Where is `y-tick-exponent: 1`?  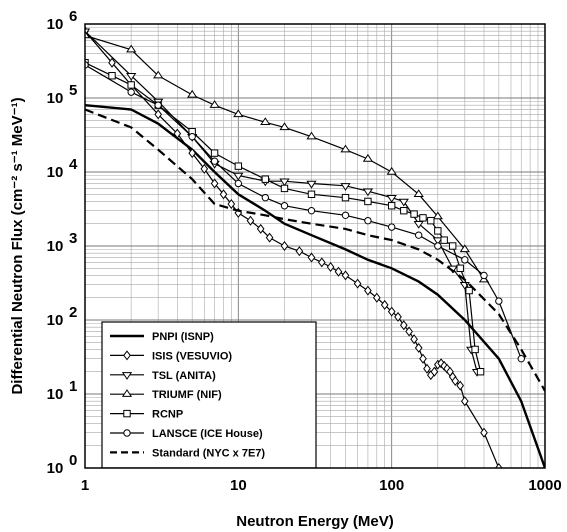
y-tick-exponent: 1 is located at coordinates (73, 386).